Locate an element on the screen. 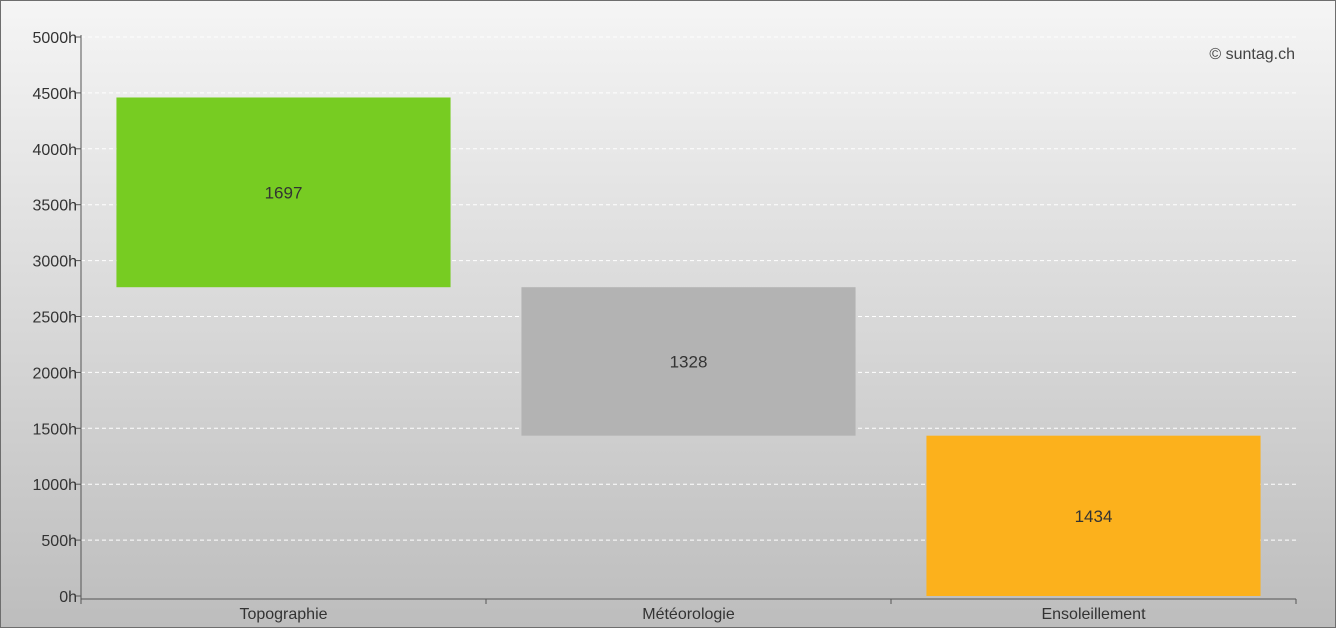  y-tick-label: 2000h is located at coordinates (55, 373).